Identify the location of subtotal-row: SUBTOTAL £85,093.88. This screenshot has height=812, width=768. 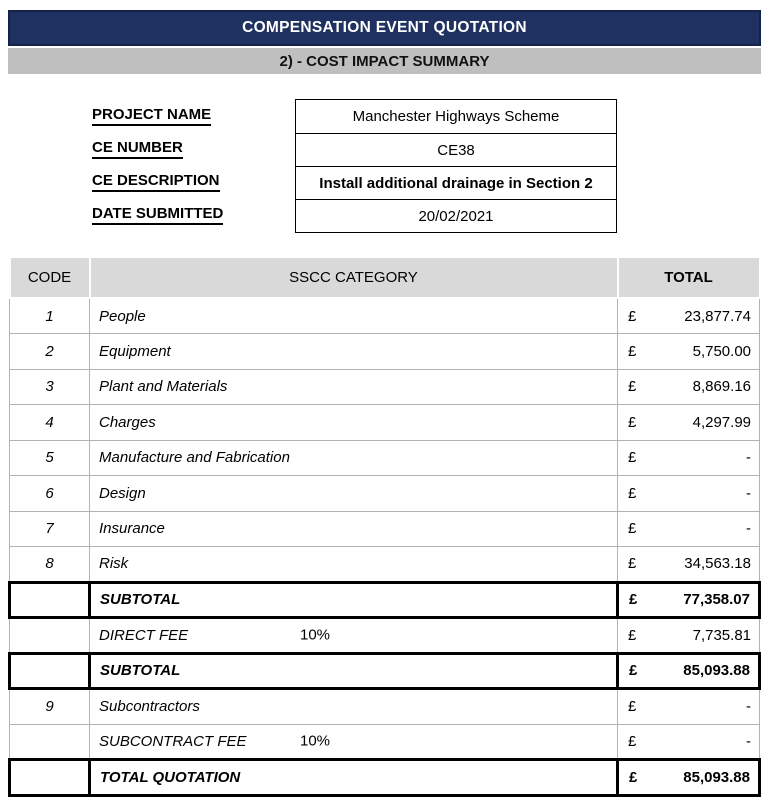
(384, 670).